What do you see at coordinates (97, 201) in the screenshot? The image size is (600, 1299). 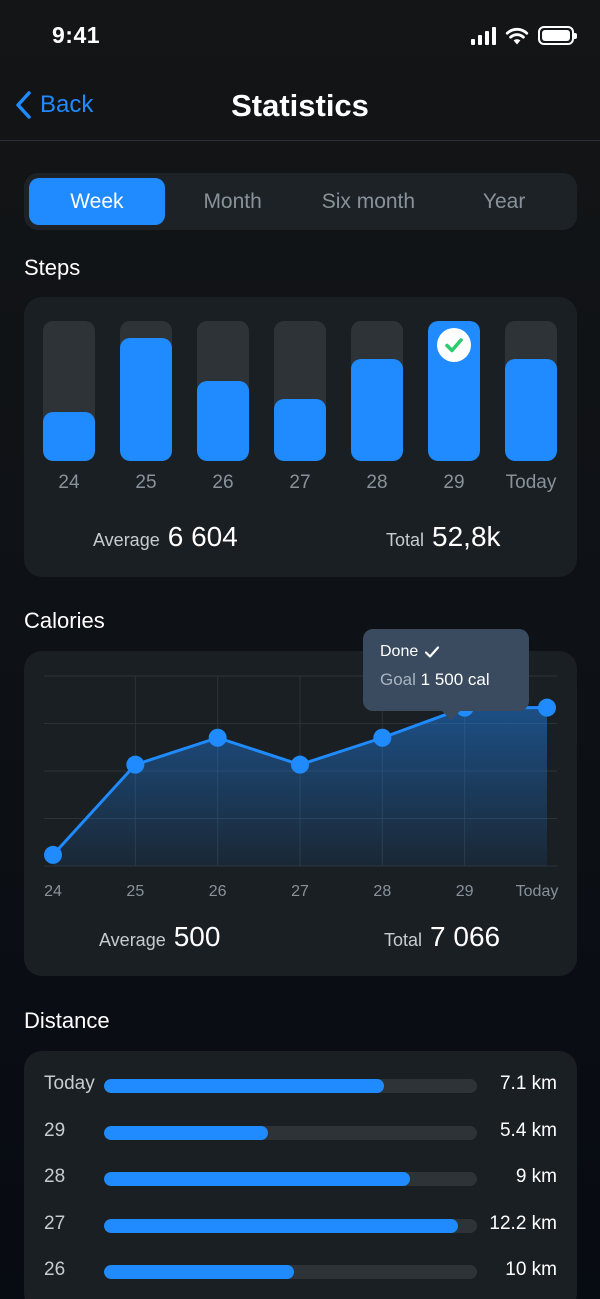 I see `tab-week: Week` at bounding box center [97, 201].